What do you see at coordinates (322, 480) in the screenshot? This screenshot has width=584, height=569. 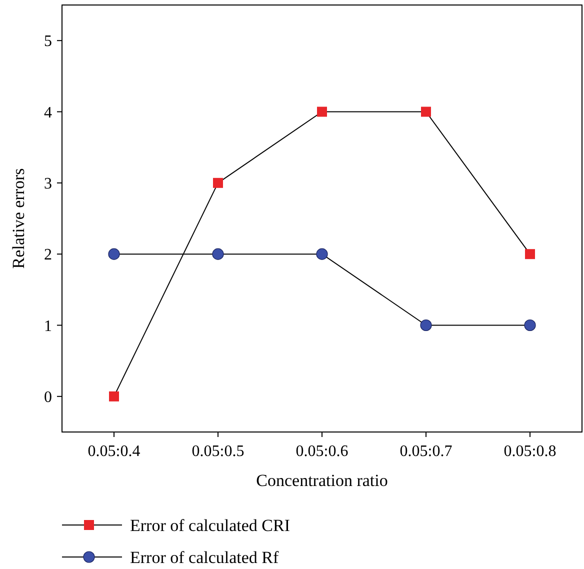 I see `x-axis-title: Concentration ratio` at bounding box center [322, 480].